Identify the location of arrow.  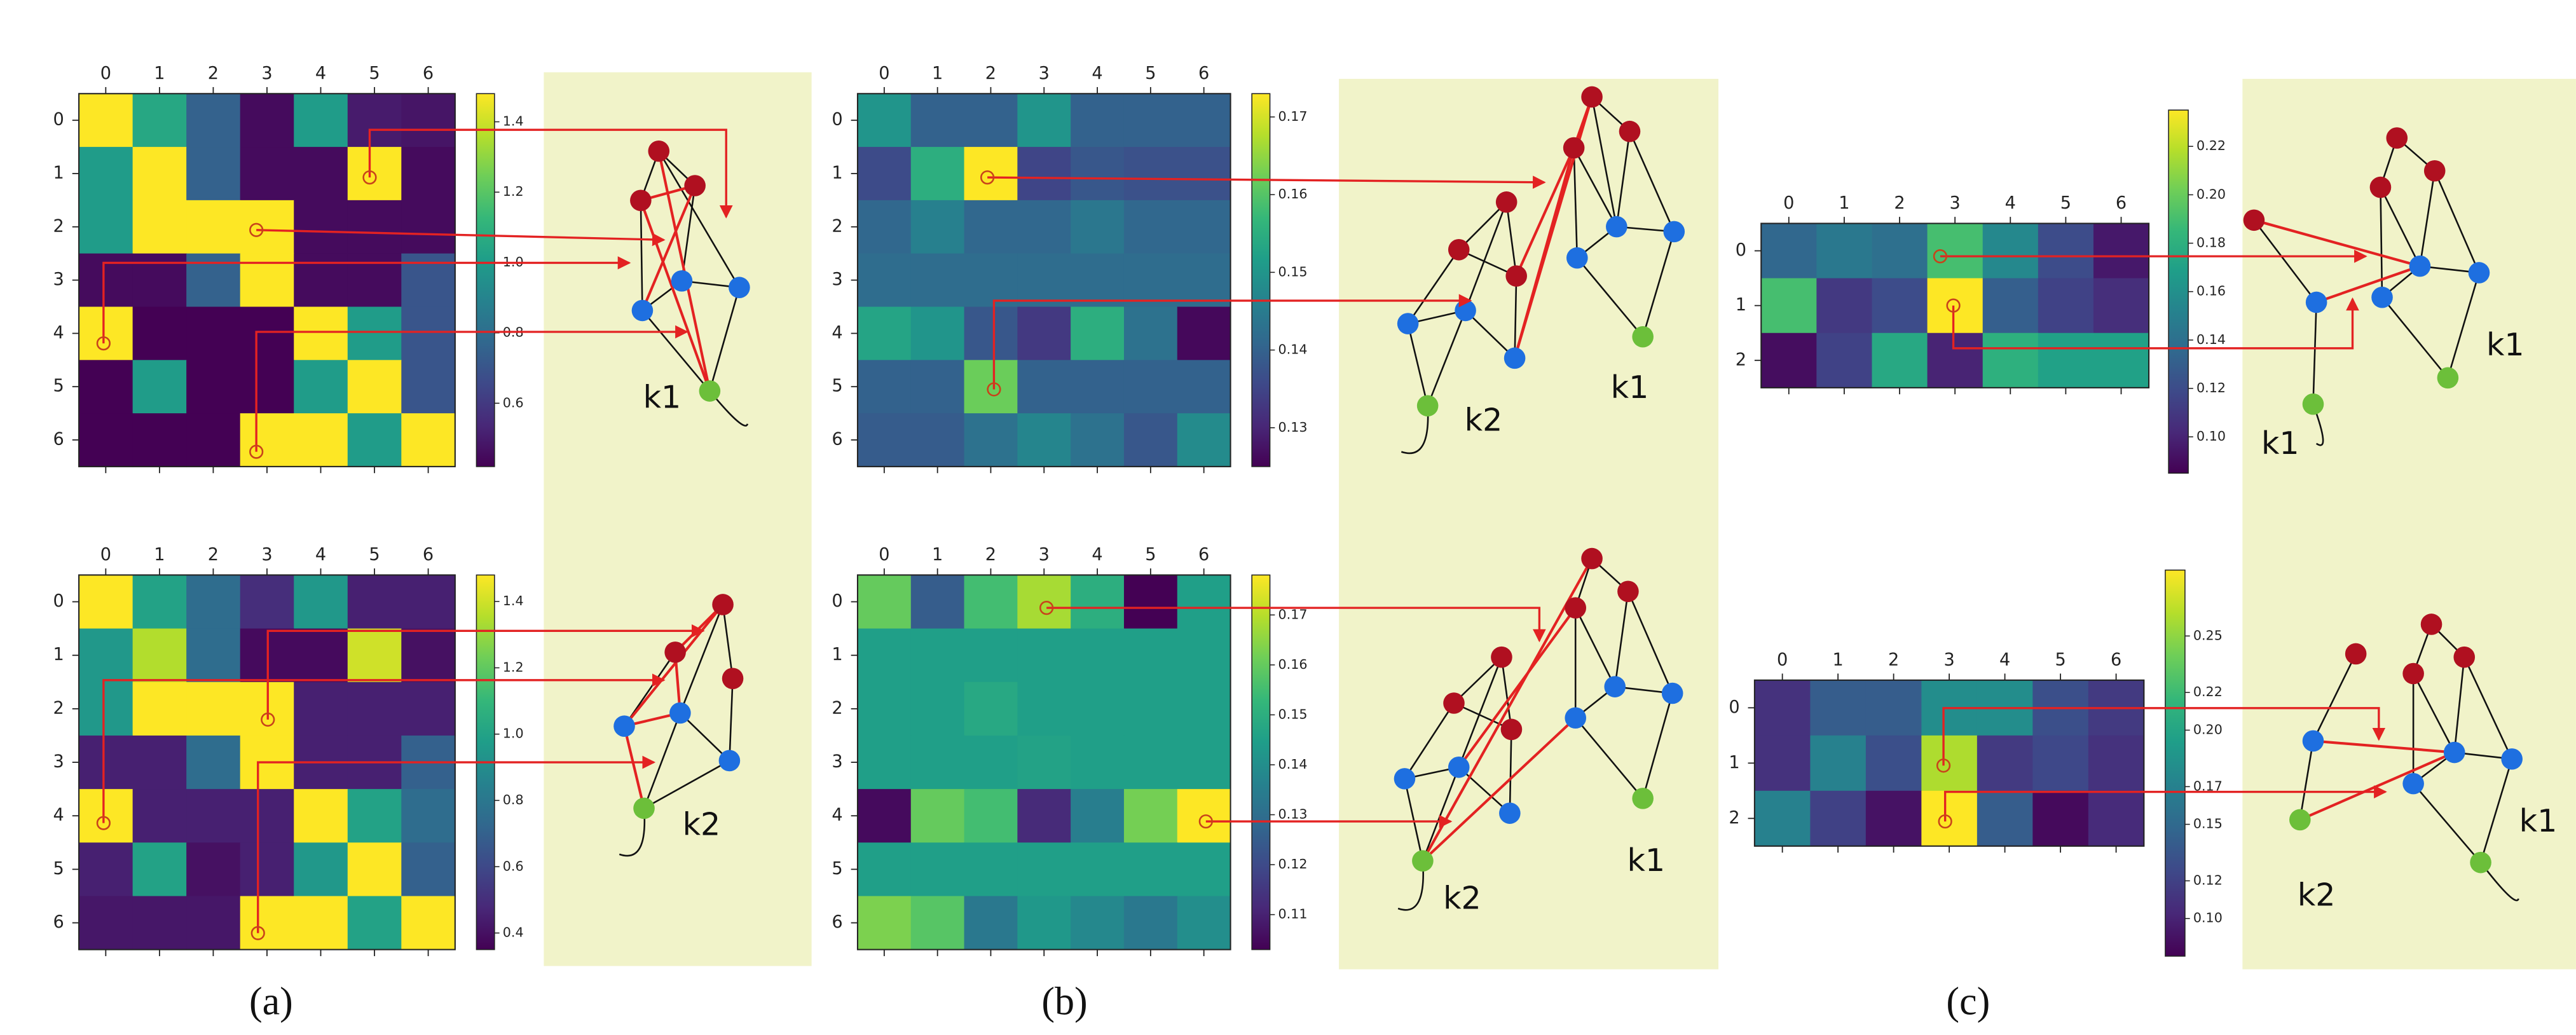
(2165, 803).